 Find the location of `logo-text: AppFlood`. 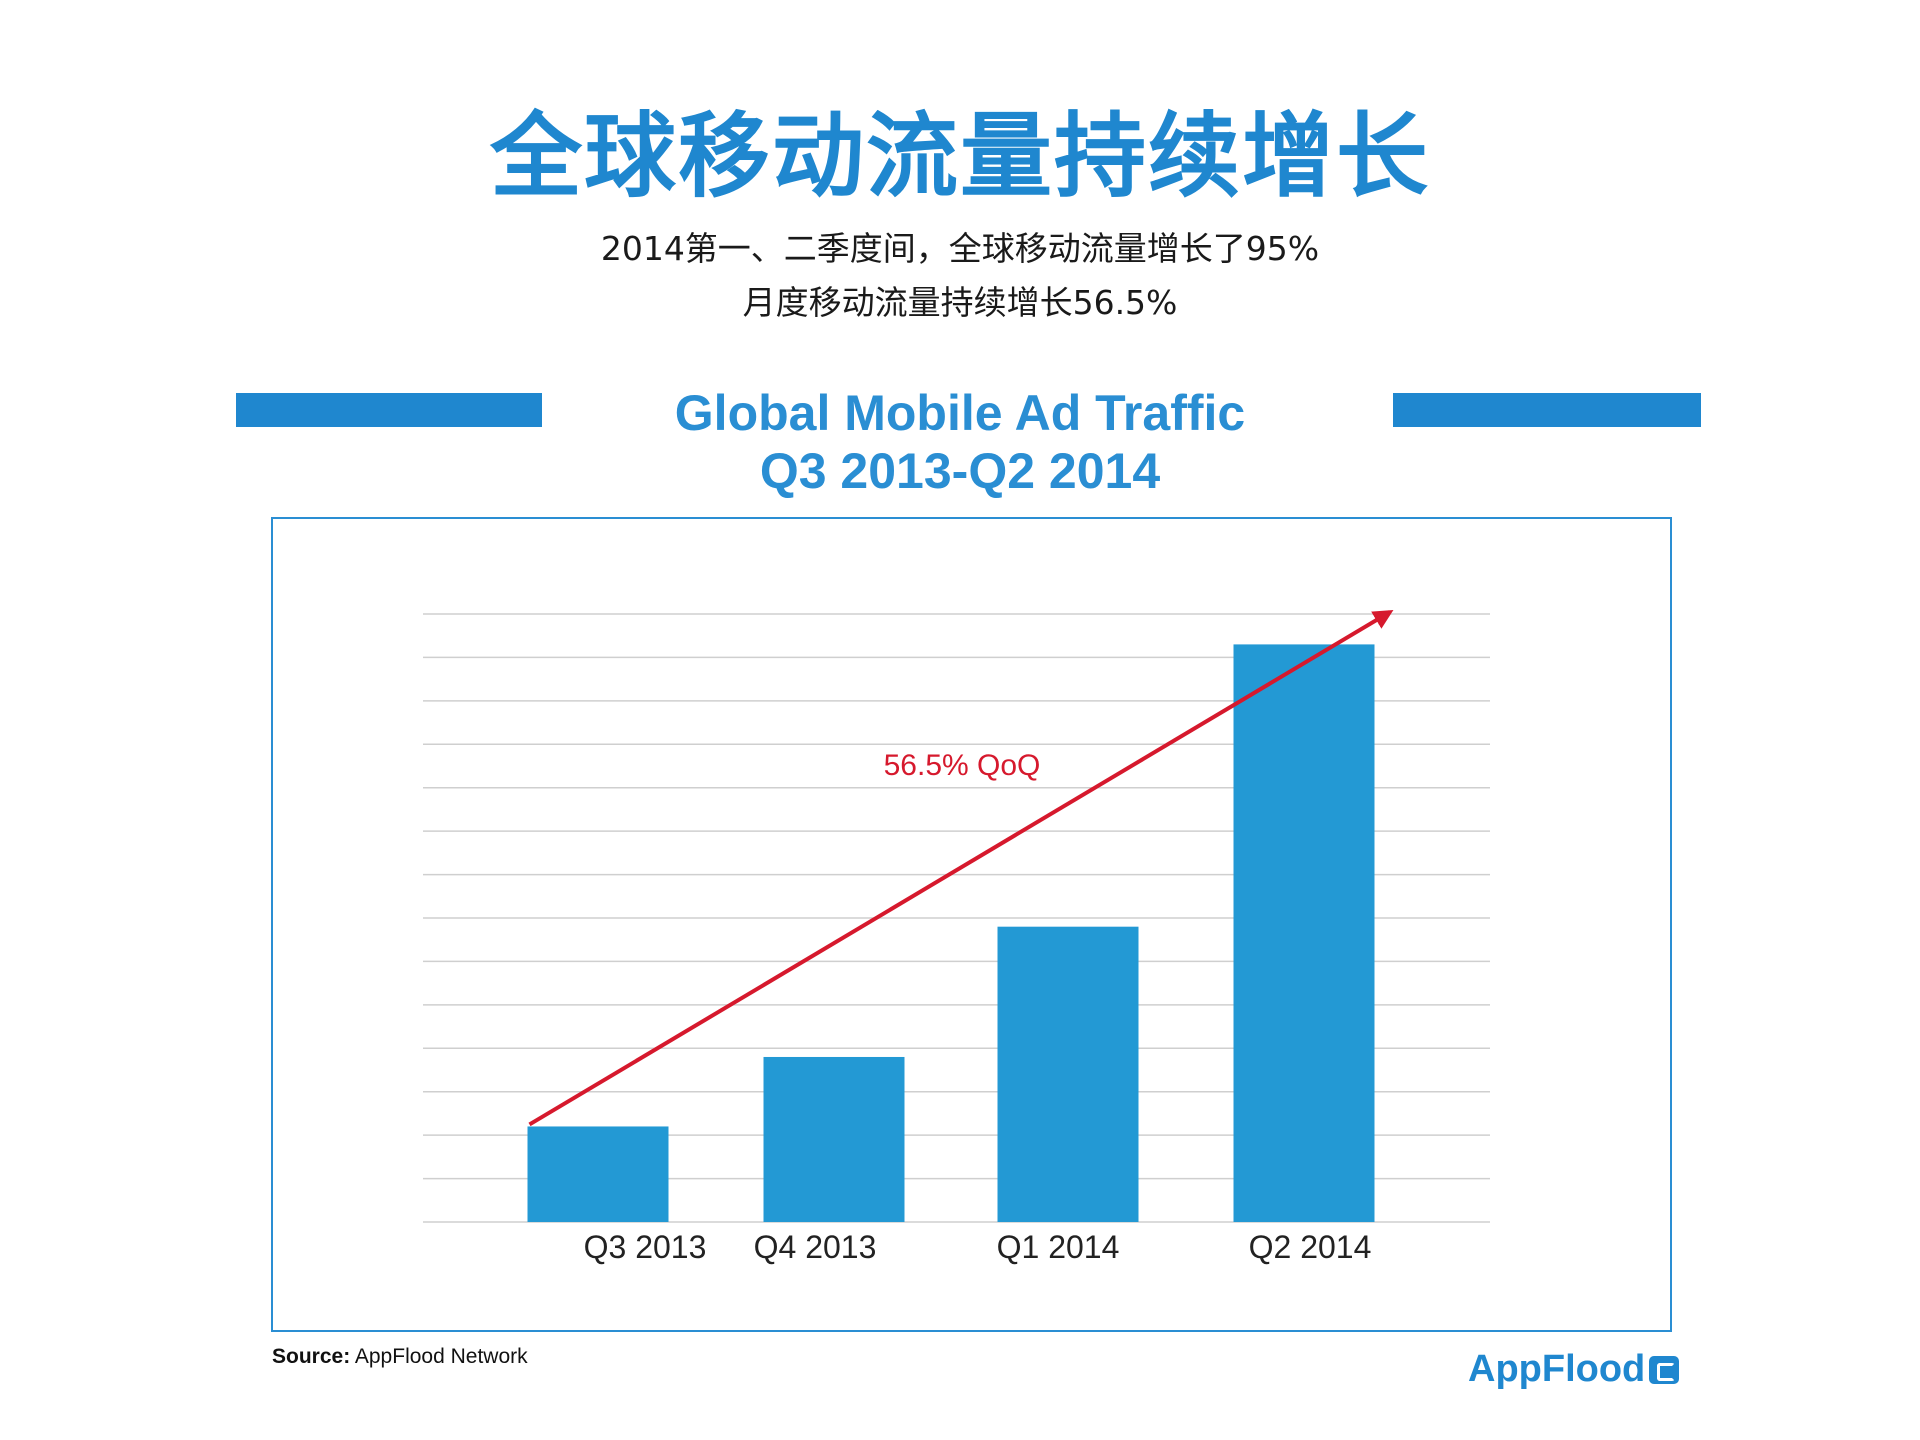

logo-text: AppFlood is located at coordinates (1557, 1369).